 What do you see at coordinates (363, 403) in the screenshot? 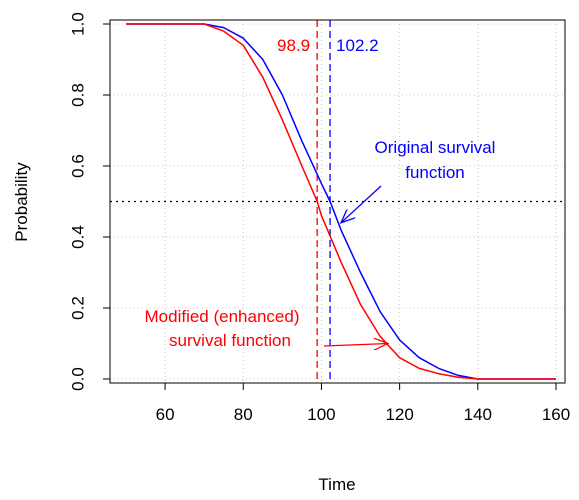
I see `x-axis: 60 80 100 120 140 160` at bounding box center [363, 403].